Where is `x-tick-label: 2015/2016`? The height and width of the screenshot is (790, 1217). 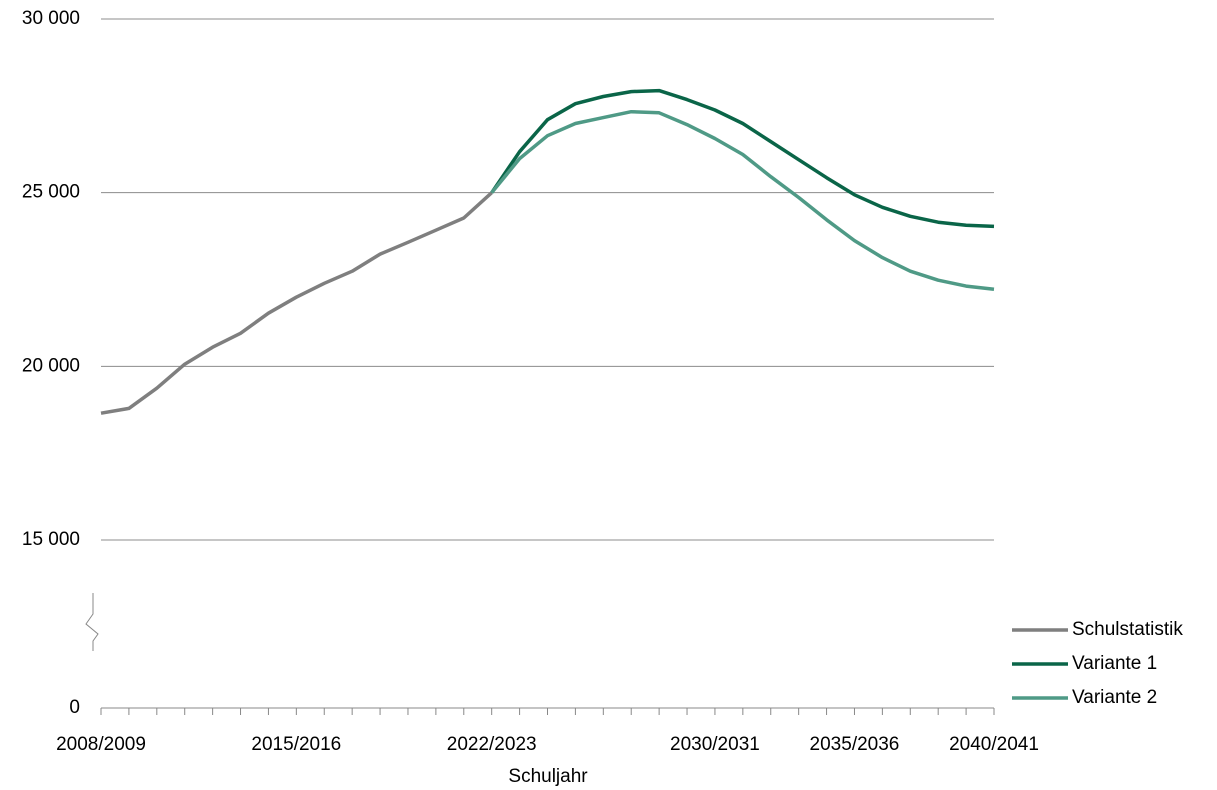 x-tick-label: 2015/2016 is located at coordinates (296, 744).